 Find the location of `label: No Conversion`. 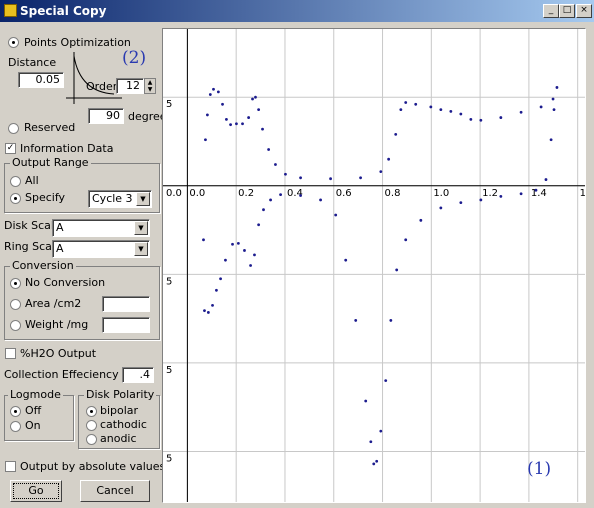

label: No Conversion is located at coordinates (65, 282).